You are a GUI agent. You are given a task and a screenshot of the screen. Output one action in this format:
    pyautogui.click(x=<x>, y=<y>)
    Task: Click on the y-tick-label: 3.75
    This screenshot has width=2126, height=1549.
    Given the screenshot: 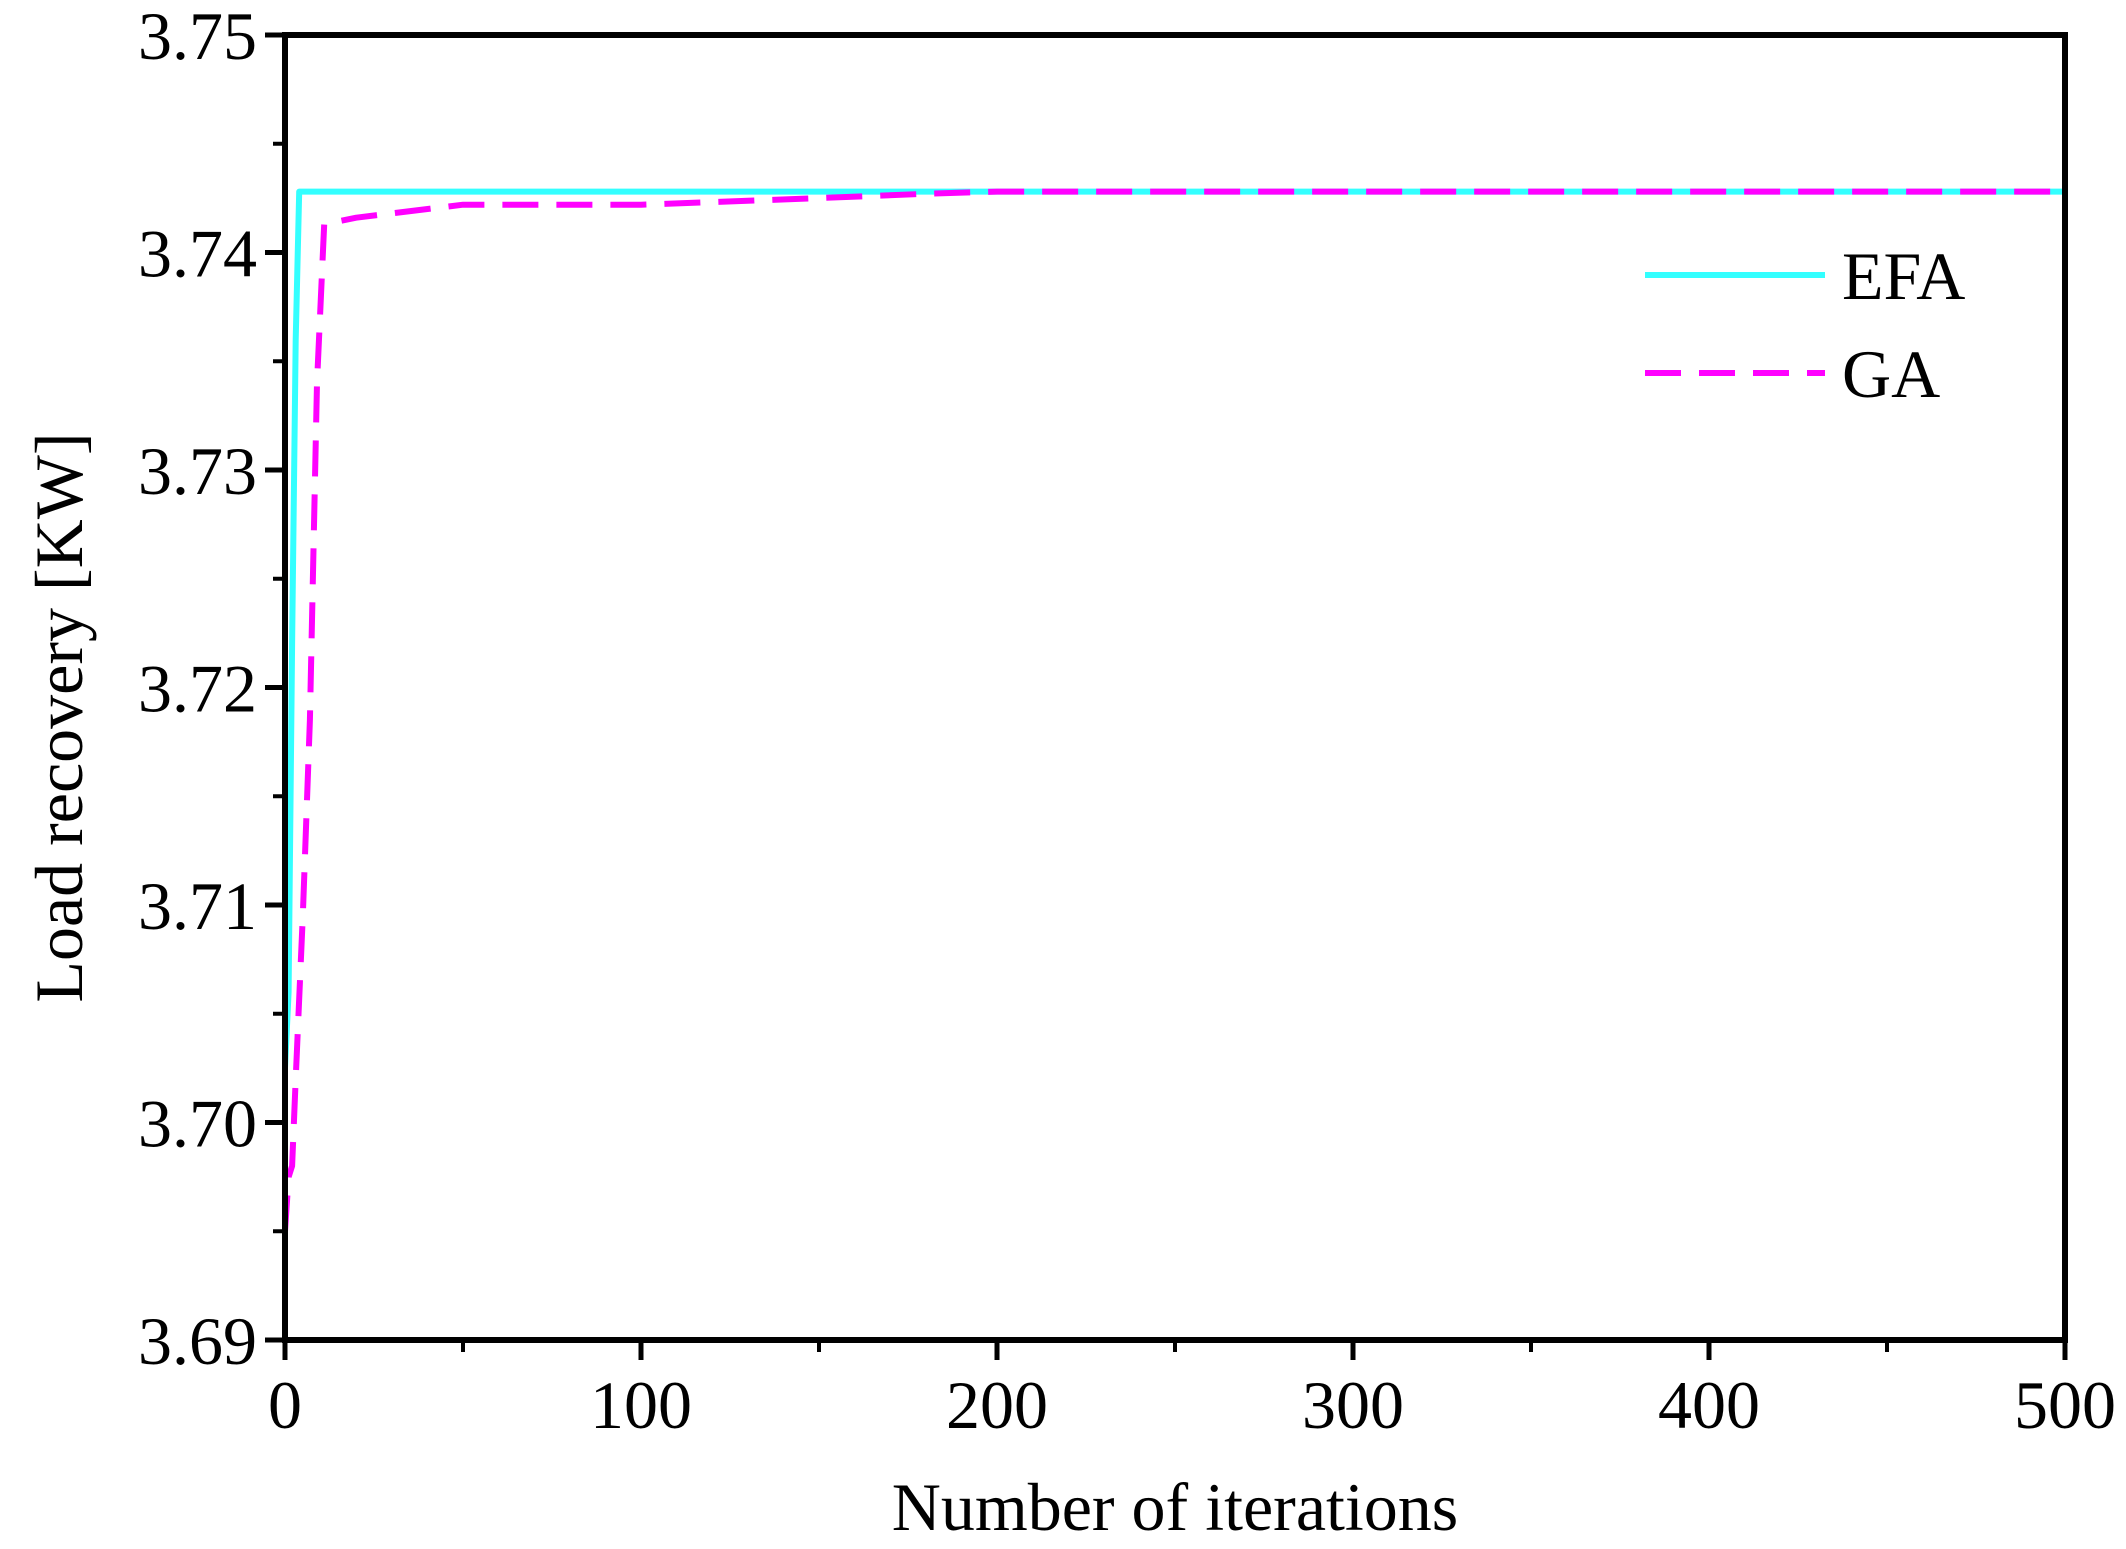 What is the action you would take?
    pyautogui.click(x=197, y=37)
    